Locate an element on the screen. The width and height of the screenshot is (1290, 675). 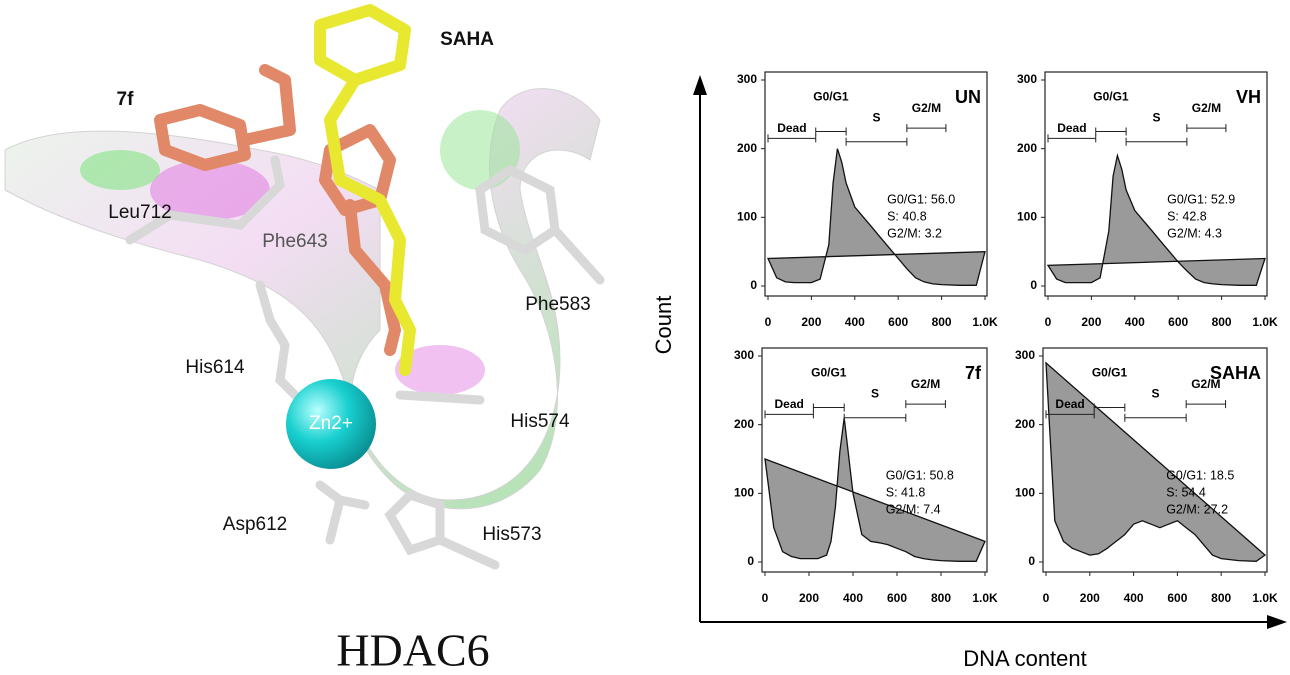
residue-label: Phe583 is located at coordinates (558, 304).